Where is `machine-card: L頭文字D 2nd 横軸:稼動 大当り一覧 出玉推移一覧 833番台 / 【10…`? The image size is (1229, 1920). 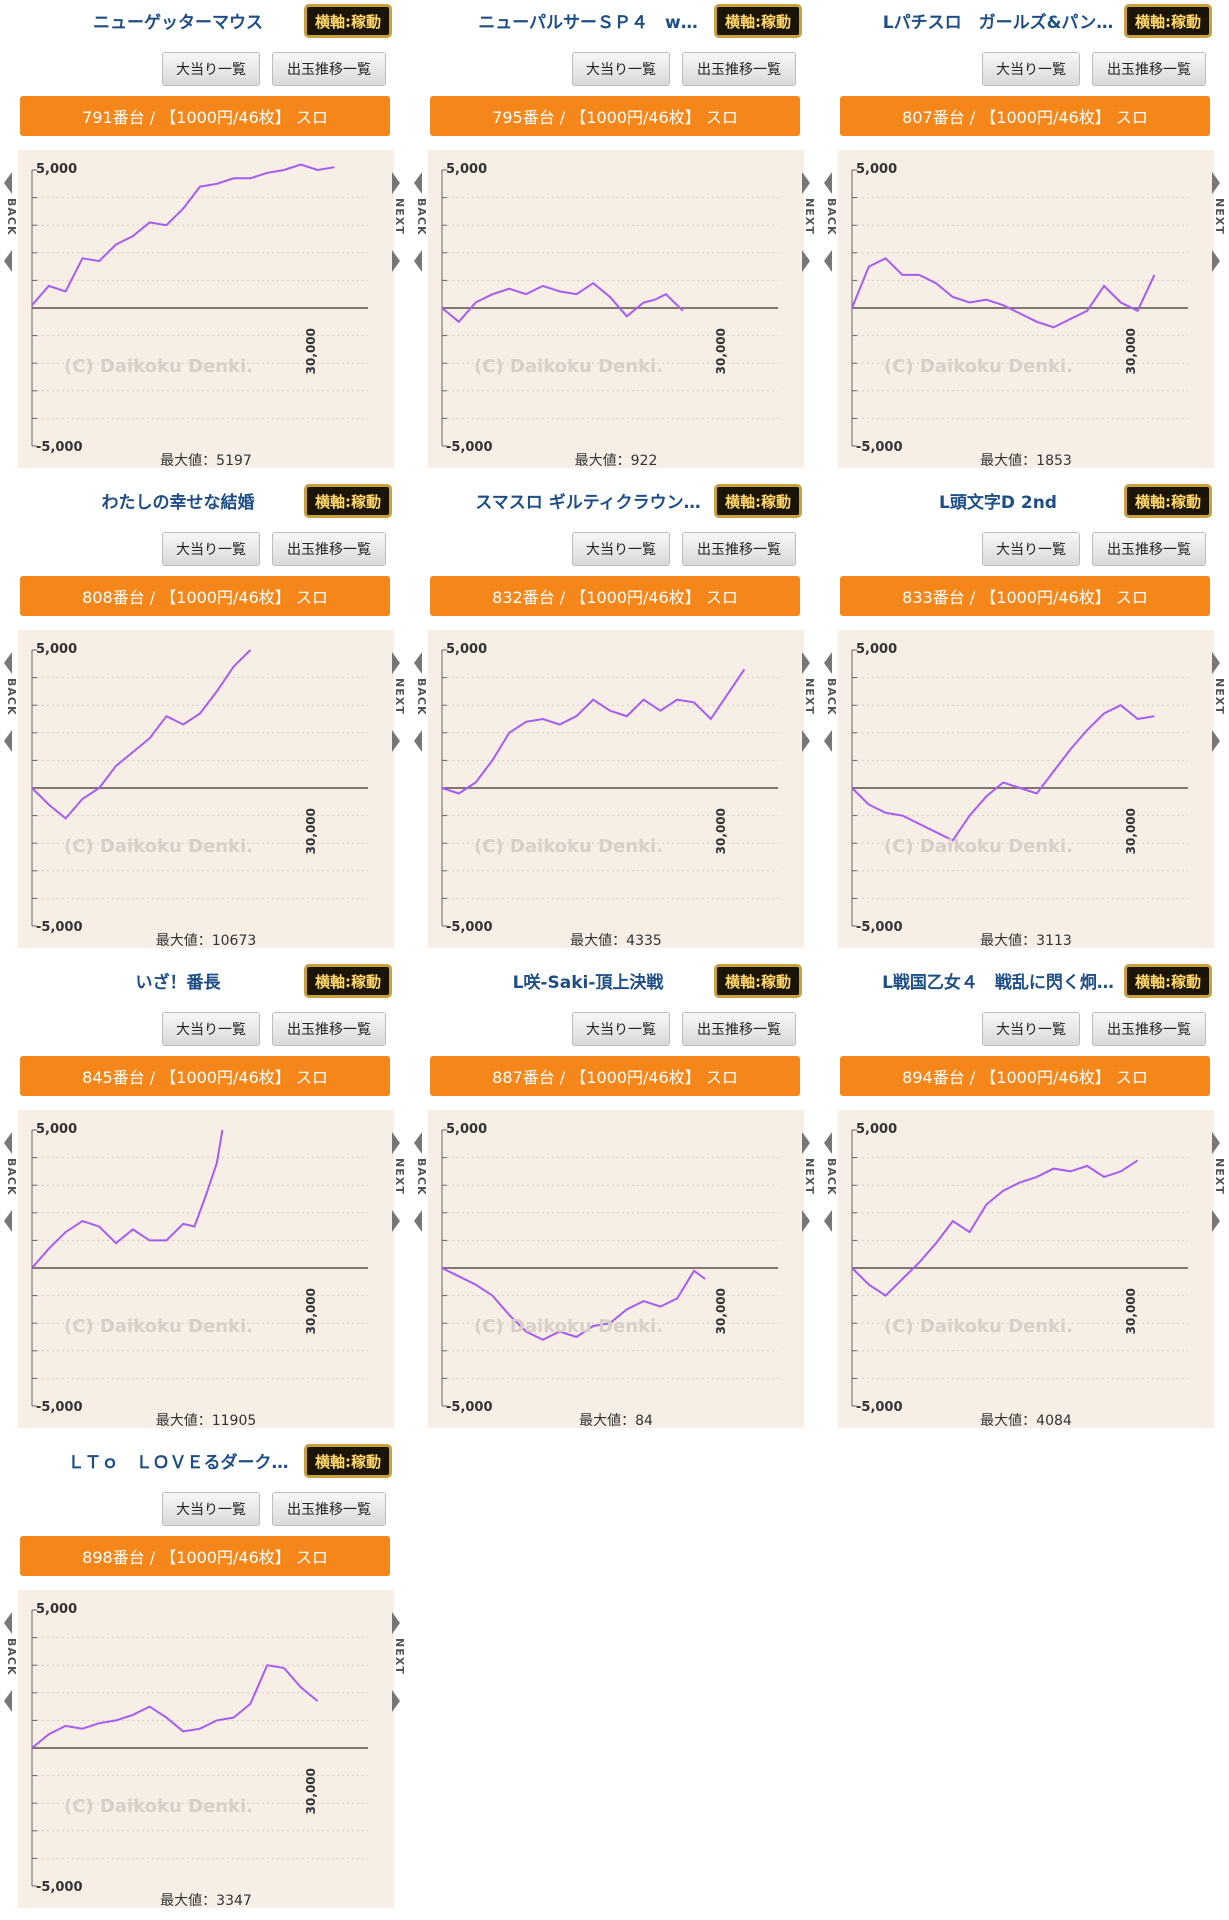 machine-card: L頭文字D 2nd 横軸:稼動 大当り一覧 出玉推移一覧 833番台 / 【10… is located at coordinates (1026, 715).